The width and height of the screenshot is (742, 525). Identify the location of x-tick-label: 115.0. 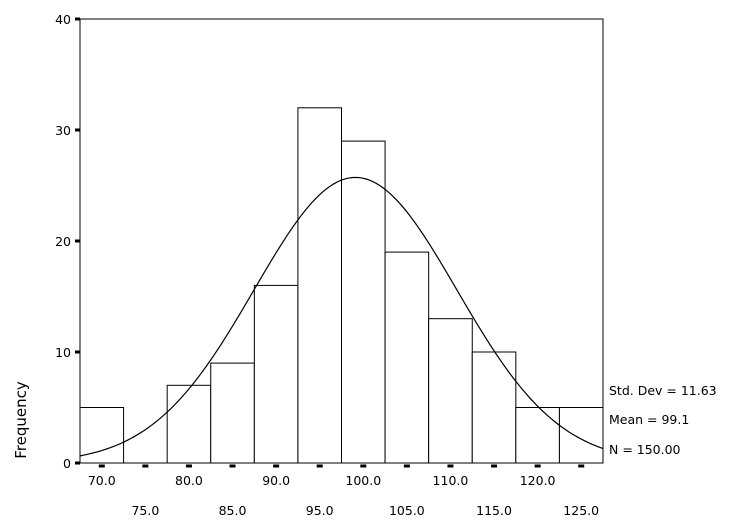
(494, 510).